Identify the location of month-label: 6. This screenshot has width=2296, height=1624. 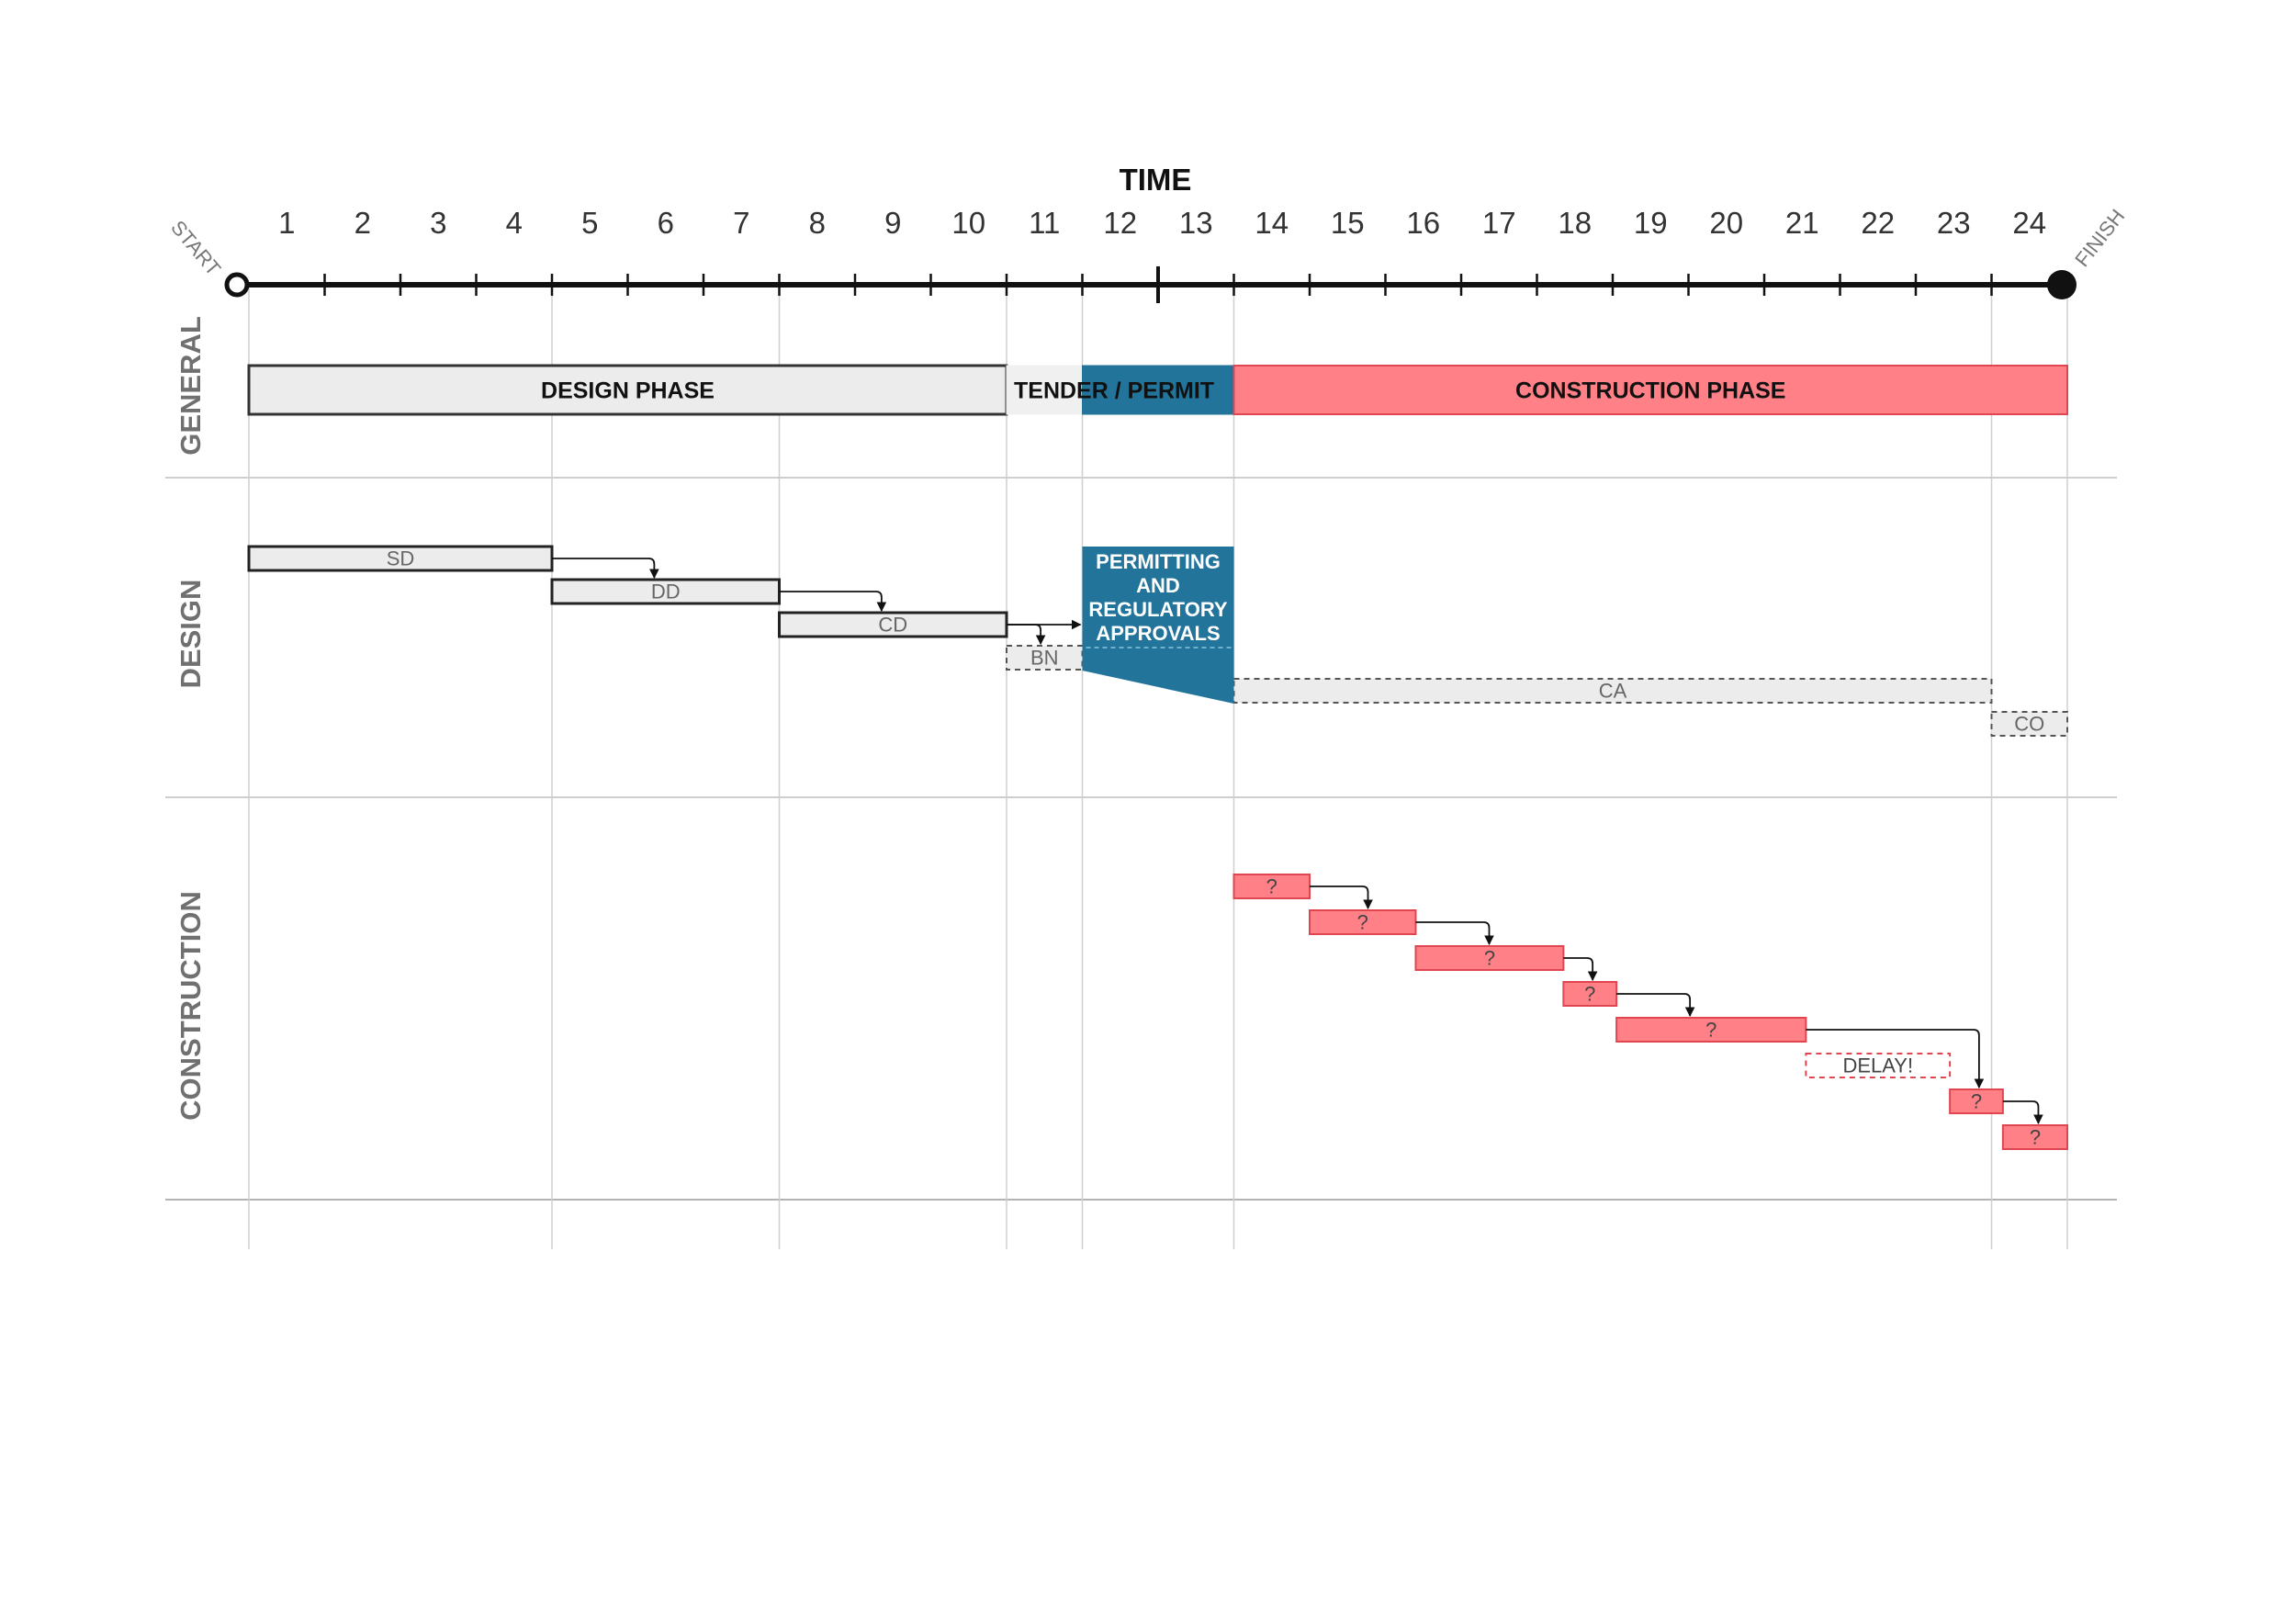
(666, 223).